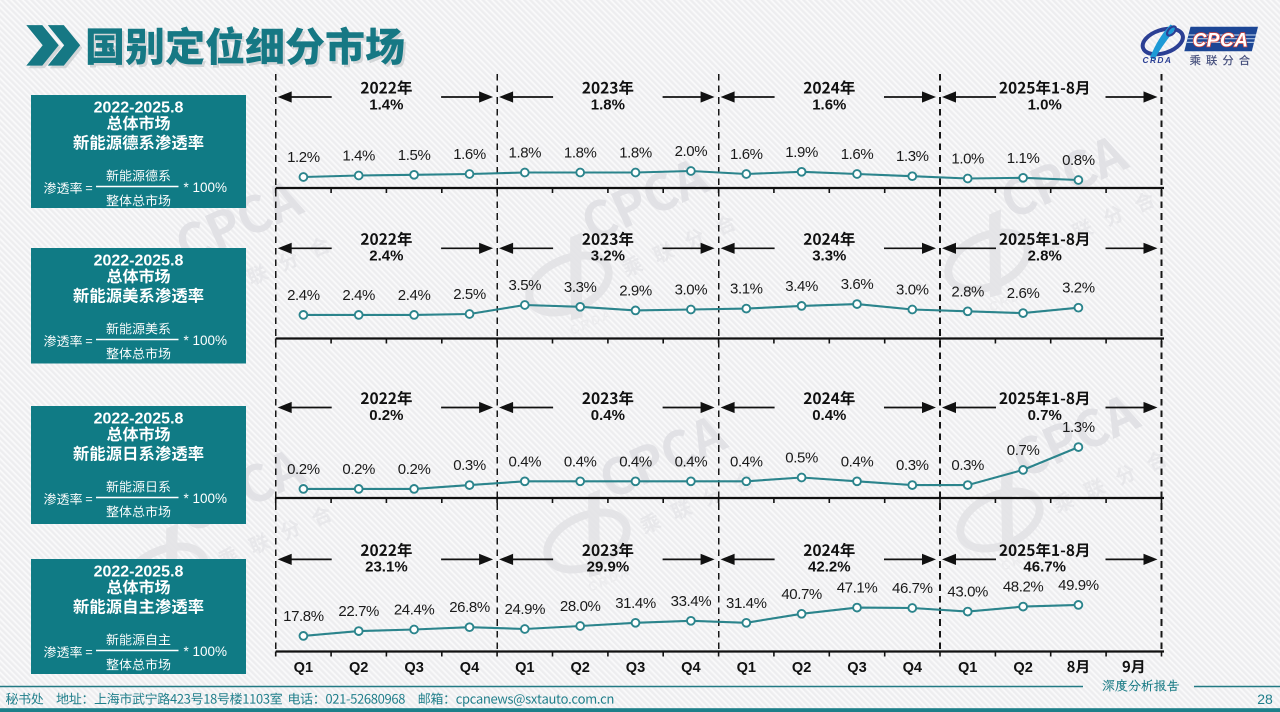  What do you see at coordinates (857, 284) in the screenshot?
I see `svg-text: 3.6%` at bounding box center [857, 284].